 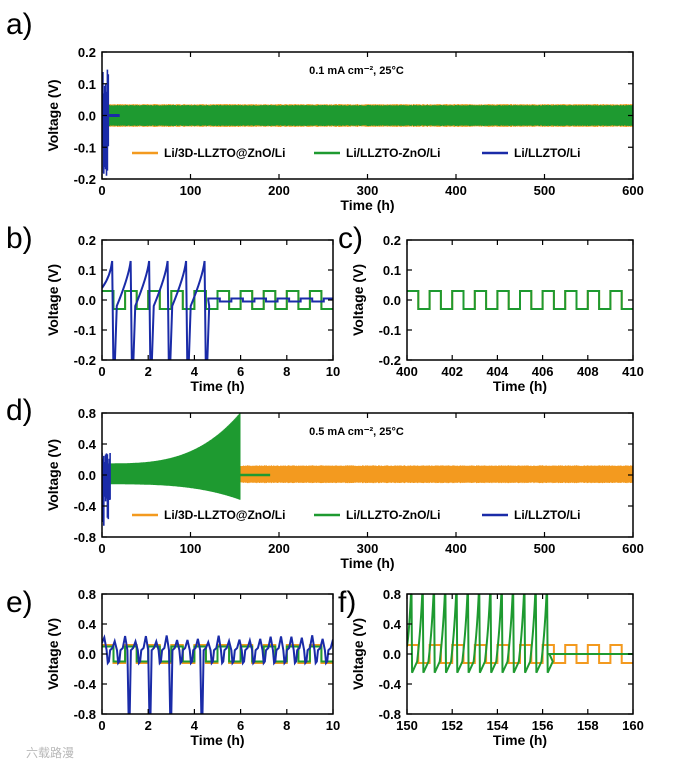 I want to click on xtick-label-f-4: 158, so click(x=588, y=725).